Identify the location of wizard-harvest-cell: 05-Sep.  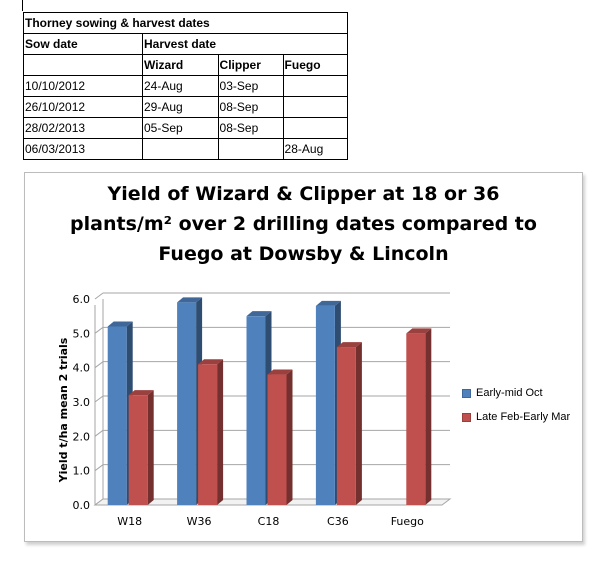
(180, 128).